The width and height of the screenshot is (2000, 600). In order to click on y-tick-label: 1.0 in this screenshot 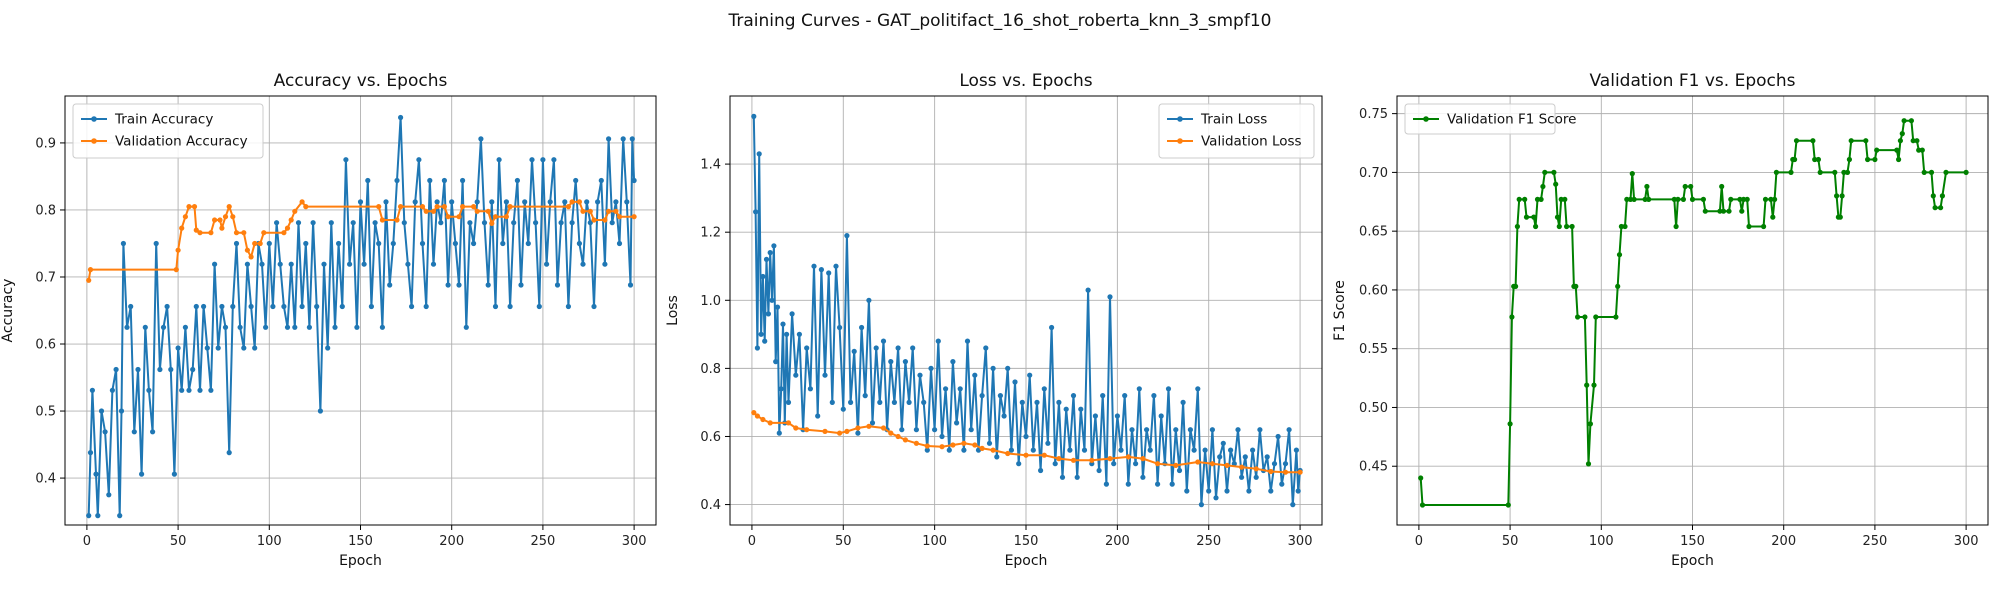, I will do `click(710, 301)`.